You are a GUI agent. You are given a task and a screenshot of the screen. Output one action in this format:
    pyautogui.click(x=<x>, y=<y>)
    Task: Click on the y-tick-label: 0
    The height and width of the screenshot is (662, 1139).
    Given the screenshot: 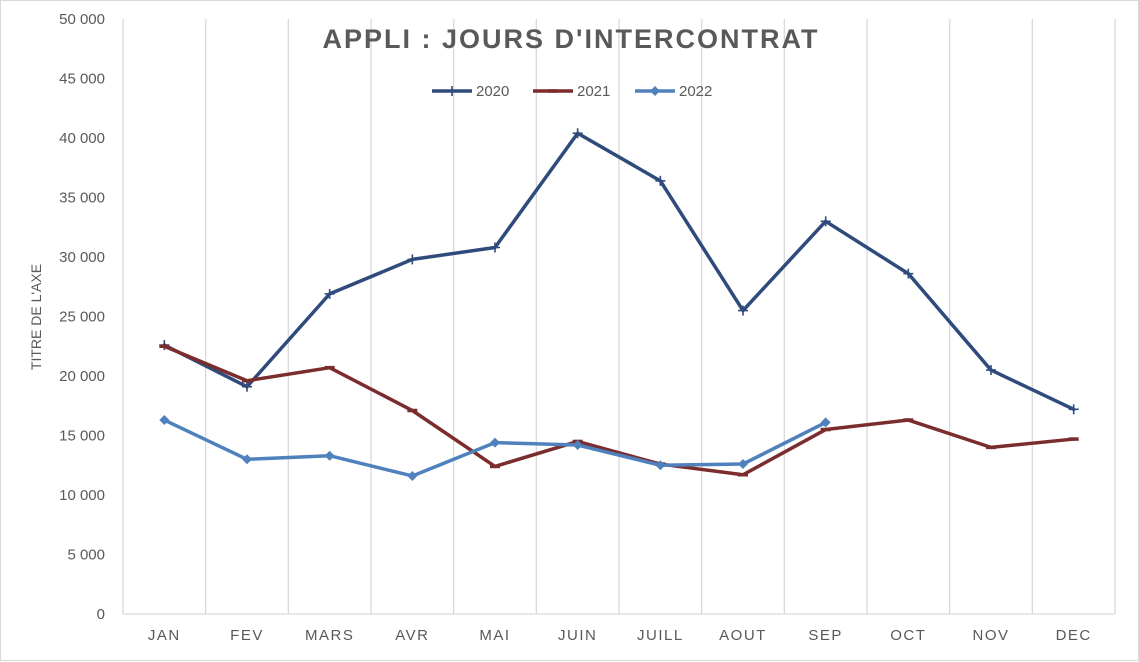 What is the action you would take?
    pyautogui.click(x=101, y=614)
    